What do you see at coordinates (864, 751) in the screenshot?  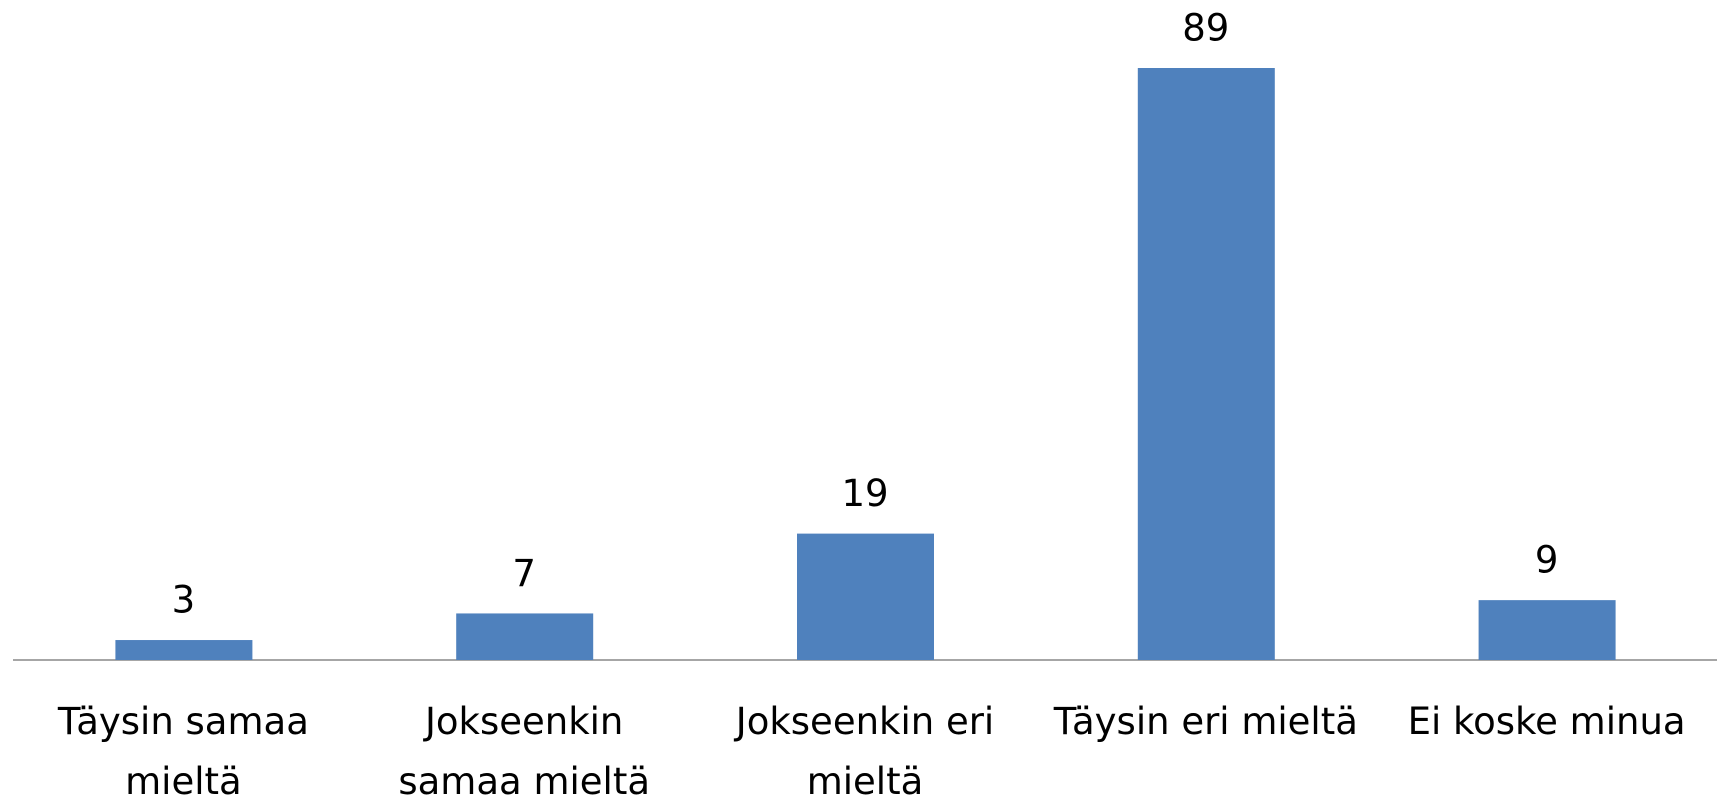 I see `x-tick-label: Jokseenkin eri mieltä` at bounding box center [864, 751].